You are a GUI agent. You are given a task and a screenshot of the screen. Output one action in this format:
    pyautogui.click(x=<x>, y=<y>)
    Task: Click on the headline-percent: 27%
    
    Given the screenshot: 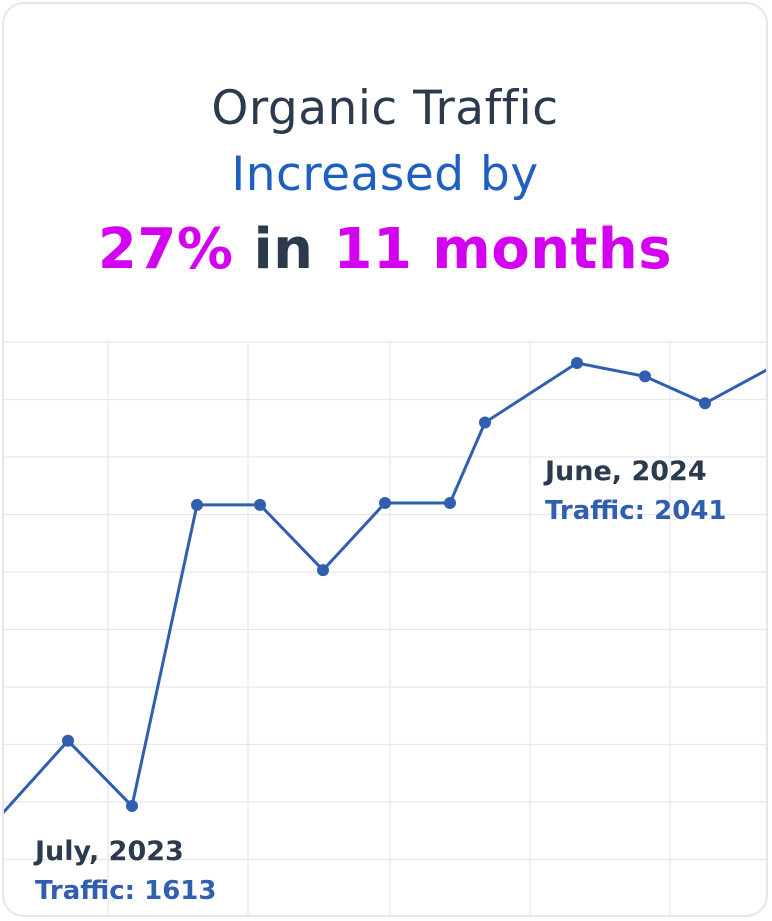 What is the action you would take?
    pyautogui.click(x=165, y=249)
    